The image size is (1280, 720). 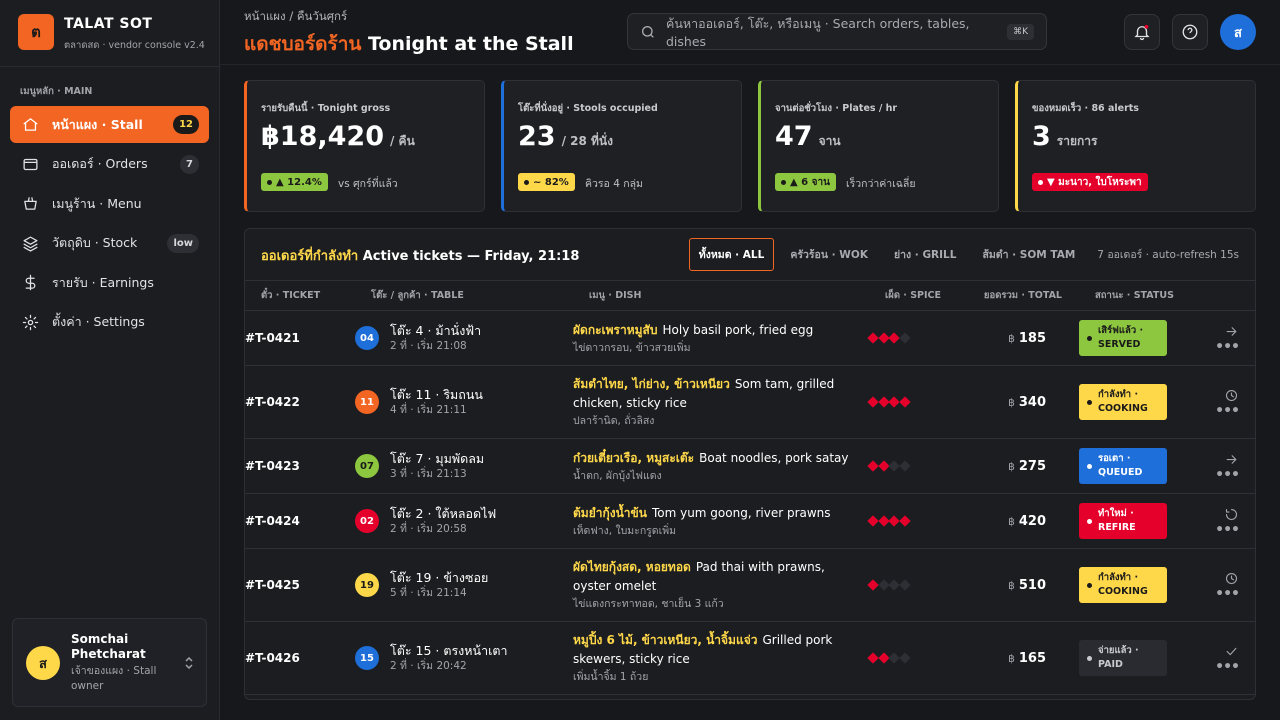 What do you see at coordinates (109, 203) in the screenshot?
I see `nav-item: เมนูร้าน · Menu` at bounding box center [109, 203].